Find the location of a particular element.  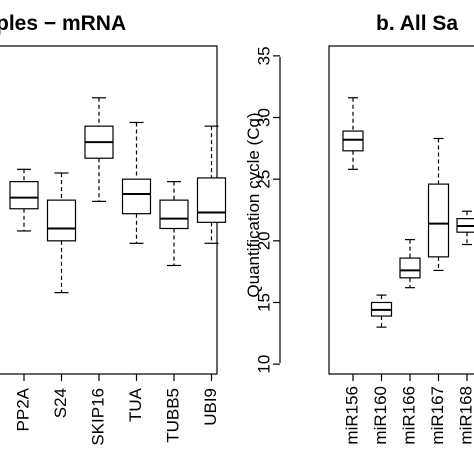

panel-b-x-tick-label: miR167 is located at coordinates (437, 415).